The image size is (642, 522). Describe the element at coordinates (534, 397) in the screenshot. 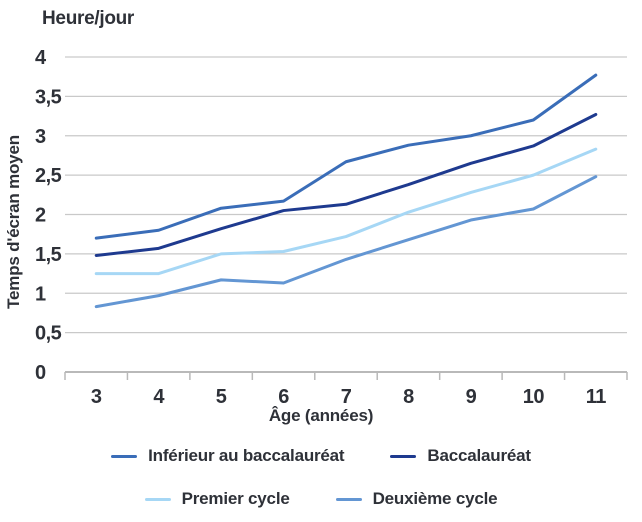

I see `x-tick-label: 10` at that location.